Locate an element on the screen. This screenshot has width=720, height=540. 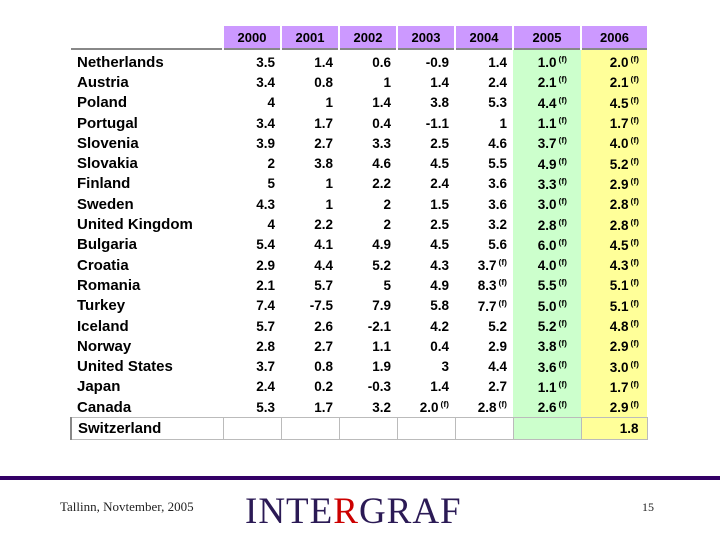
growth-value: 6.0 (f) is located at coordinates (547, 244).